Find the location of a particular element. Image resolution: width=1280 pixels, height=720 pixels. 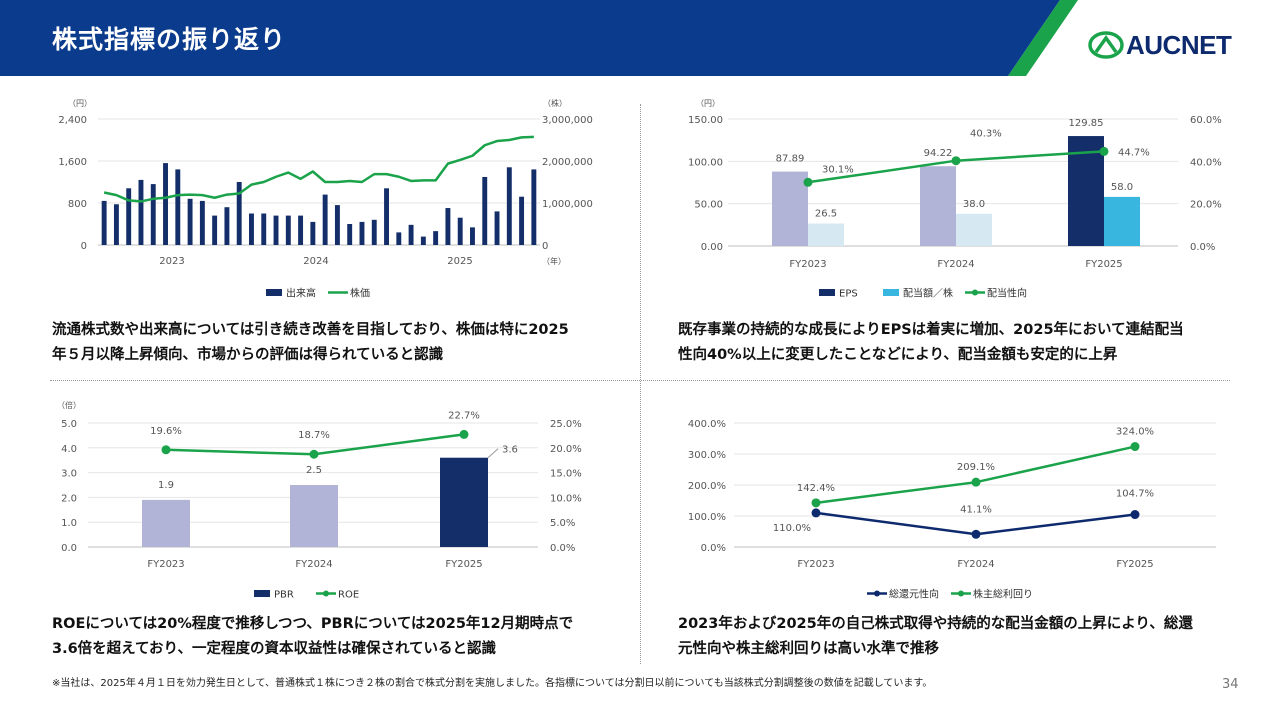

caption-line: 既存事業の持続的な成長によりEPSは着実に増加、2025年において連結配当 is located at coordinates (931, 330).